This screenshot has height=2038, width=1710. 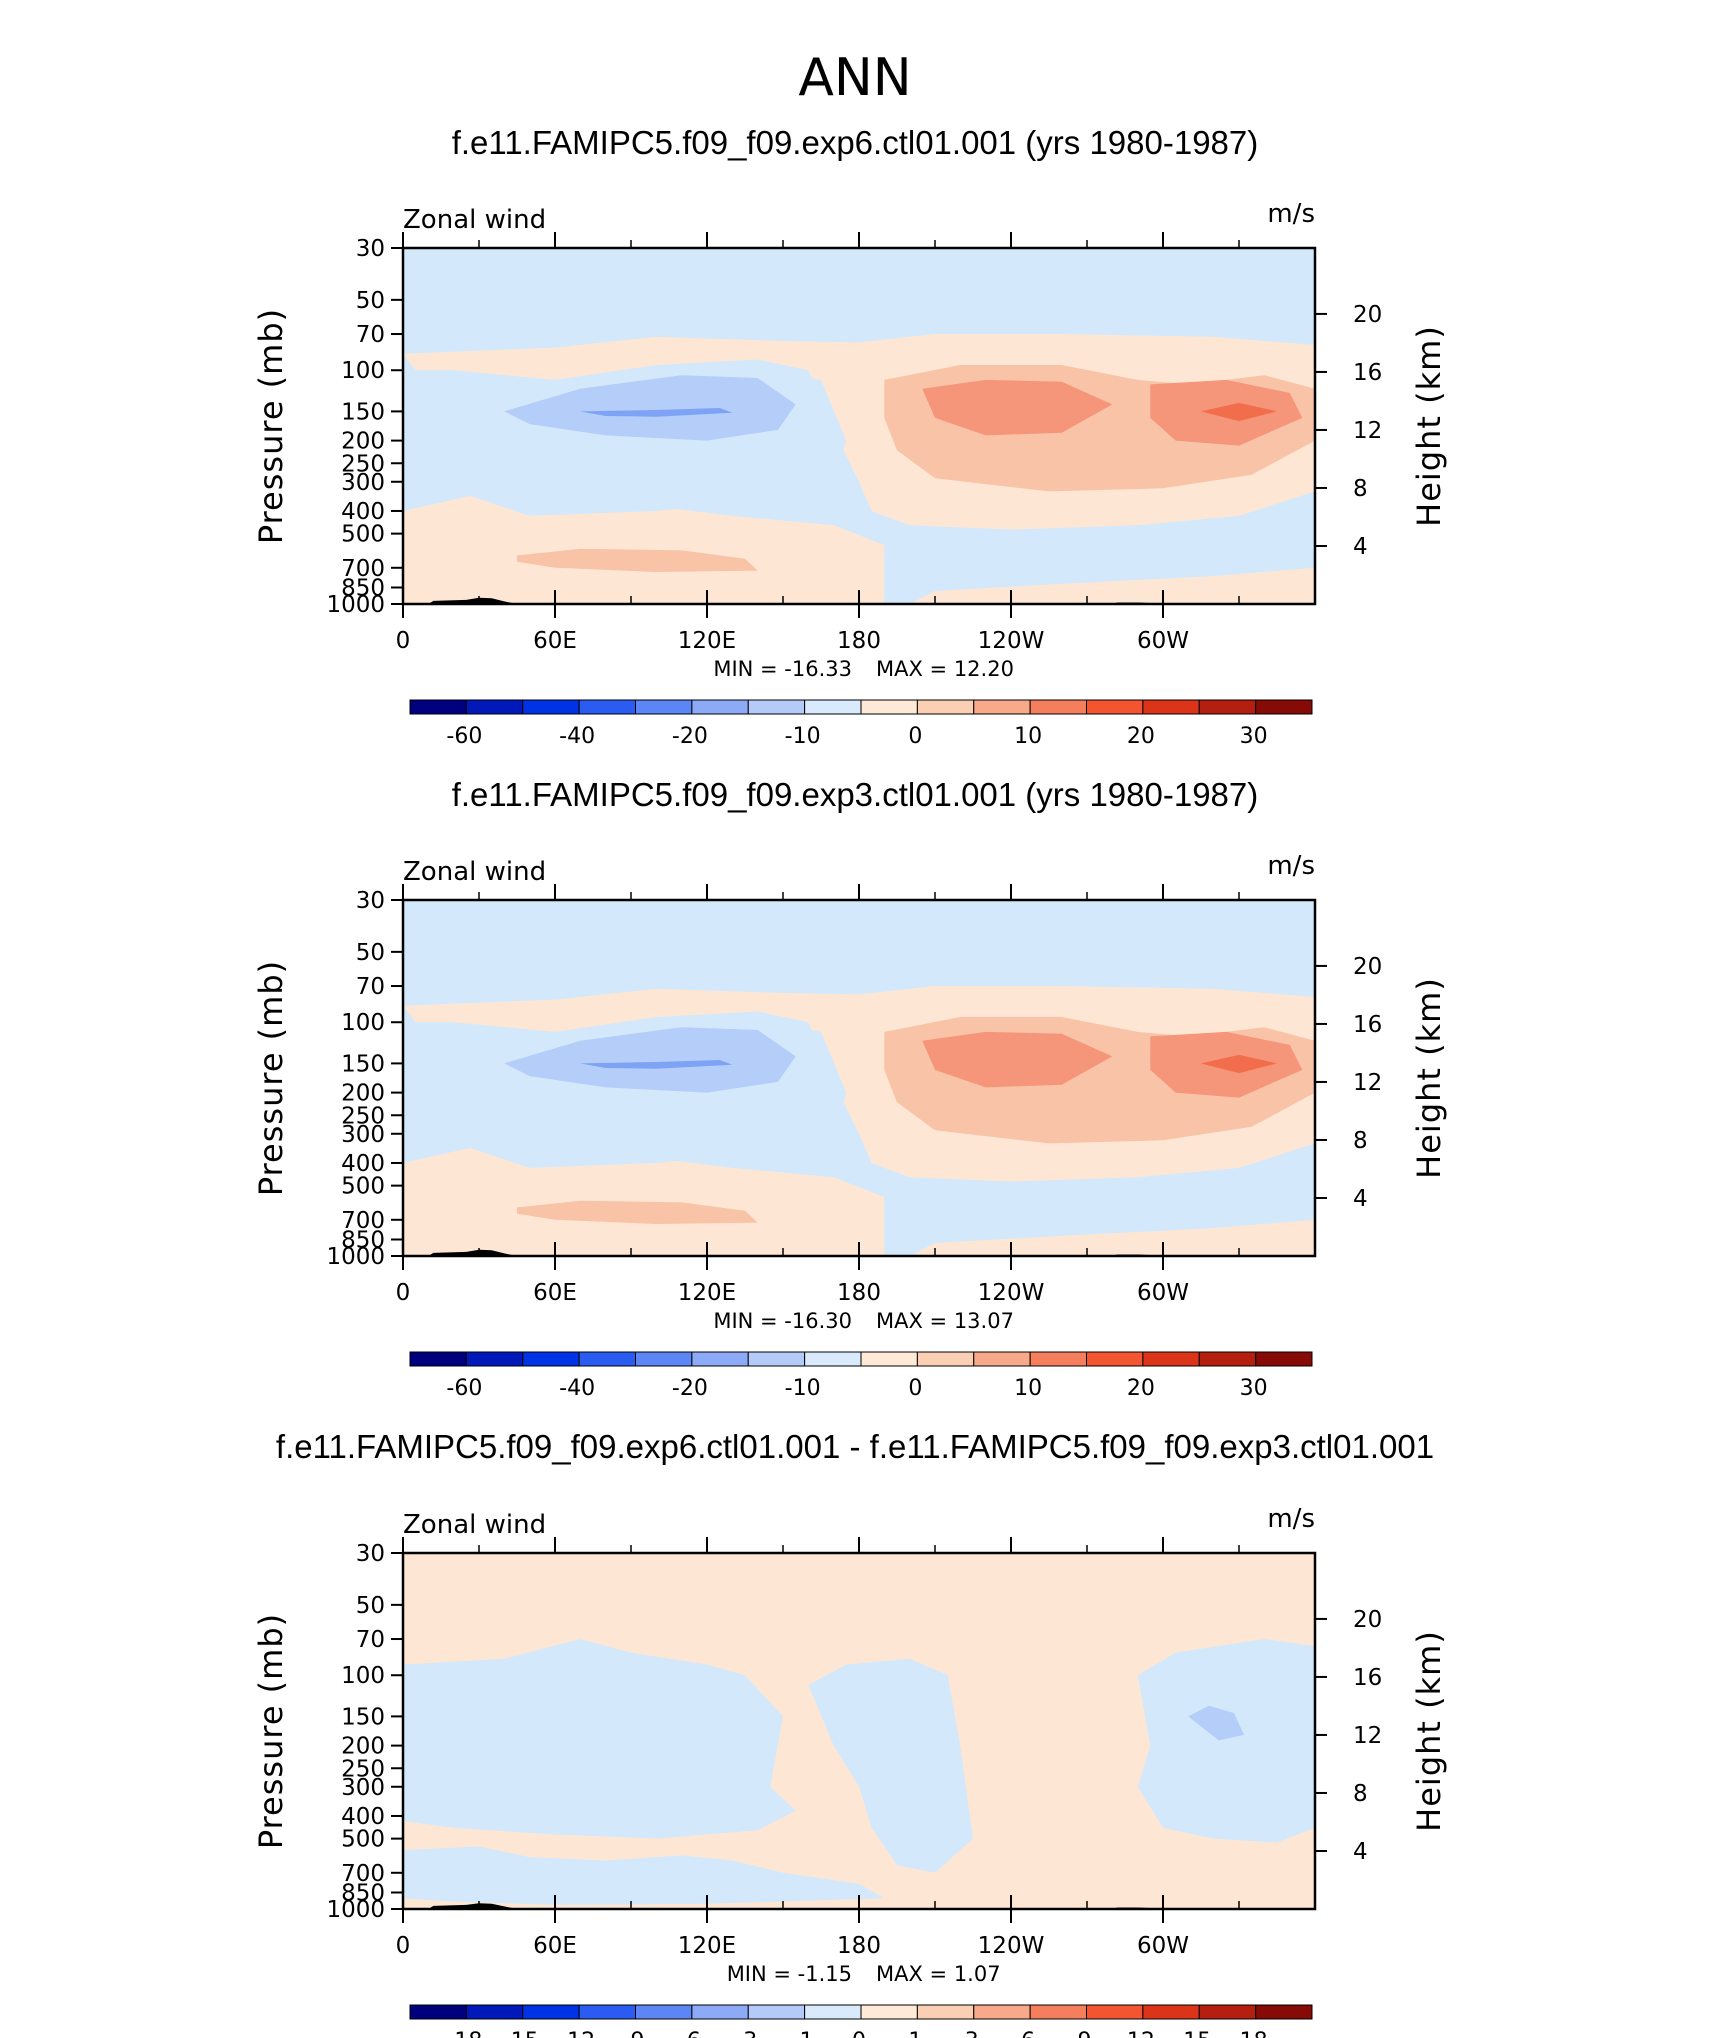 What do you see at coordinates (1226, 1741) in the screenshot?
I see `contour-fill-negative-east` at bounding box center [1226, 1741].